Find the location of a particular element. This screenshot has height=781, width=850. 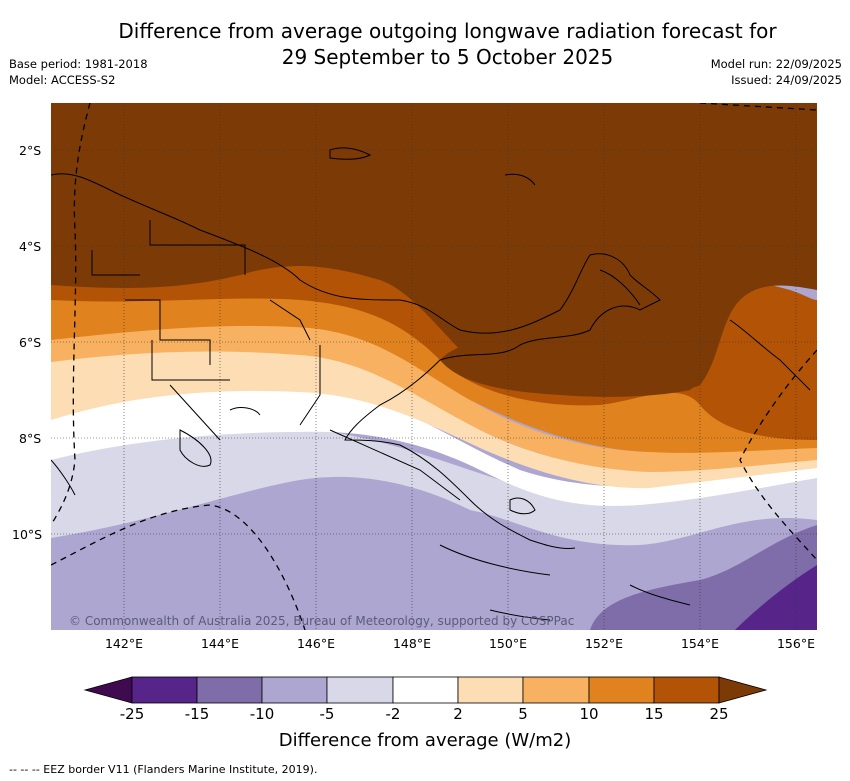

meta-left: Base period: 1981-2018 Model: ACCESS-S2 is located at coordinates (78, 72).